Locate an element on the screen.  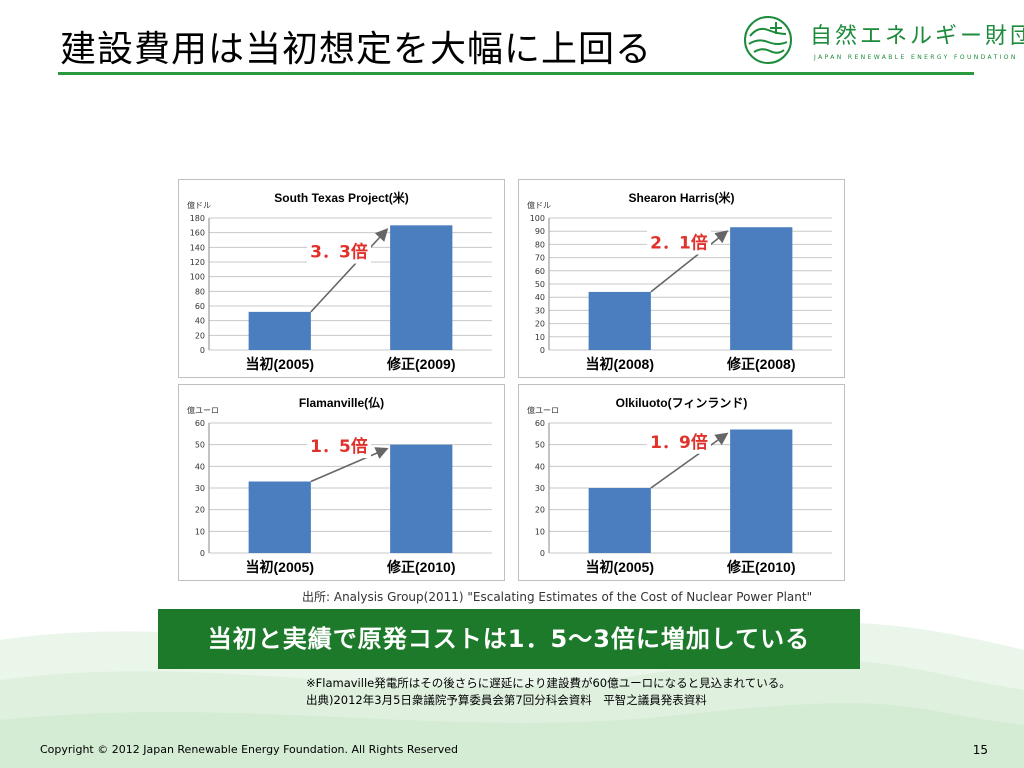
footnote-line-2: 出典)2012年3月5日衆議院予算委員会第7回分科会資料 平智之議員発表資料 is located at coordinates (506, 700).